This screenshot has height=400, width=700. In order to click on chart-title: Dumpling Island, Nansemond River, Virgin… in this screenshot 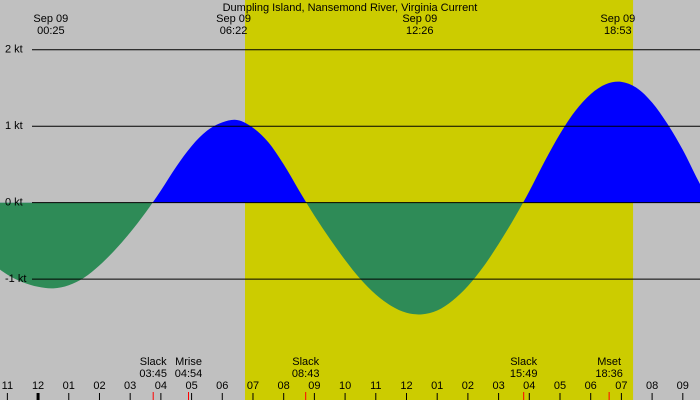, I will do `click(350, 8)`.